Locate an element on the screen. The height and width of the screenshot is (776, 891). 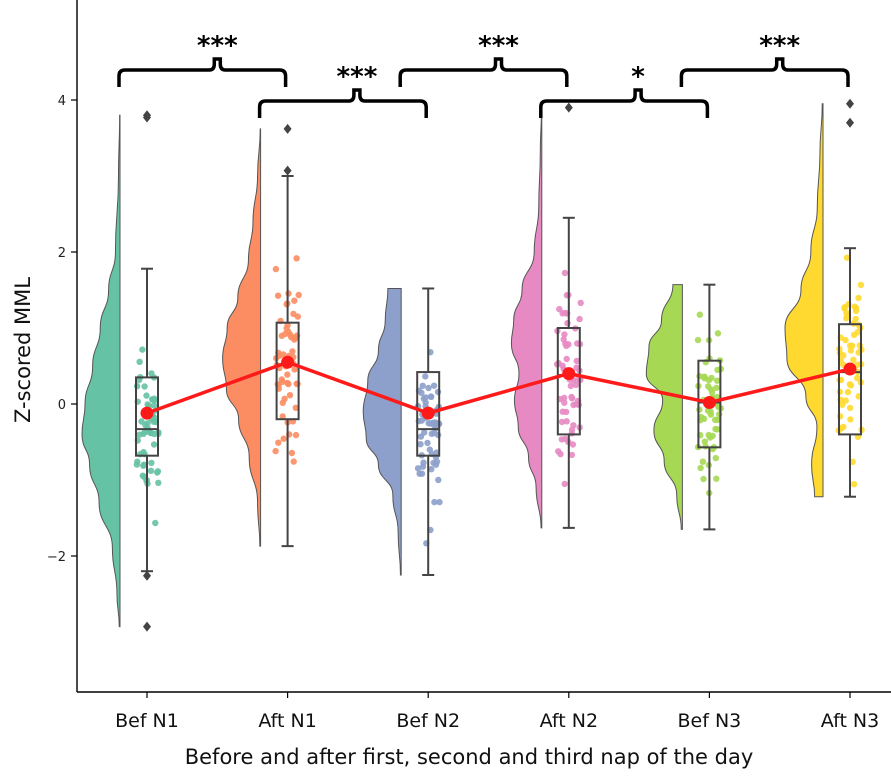
significance-label: *** is located at coordinates (779, 46).